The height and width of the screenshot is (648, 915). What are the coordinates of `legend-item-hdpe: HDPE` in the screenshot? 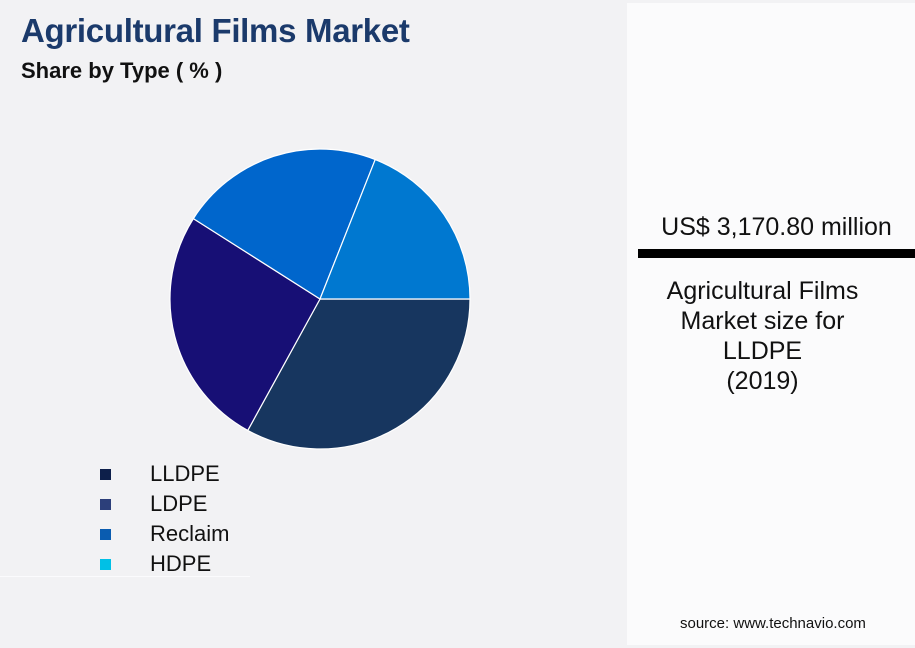 It's located at (164, 564).